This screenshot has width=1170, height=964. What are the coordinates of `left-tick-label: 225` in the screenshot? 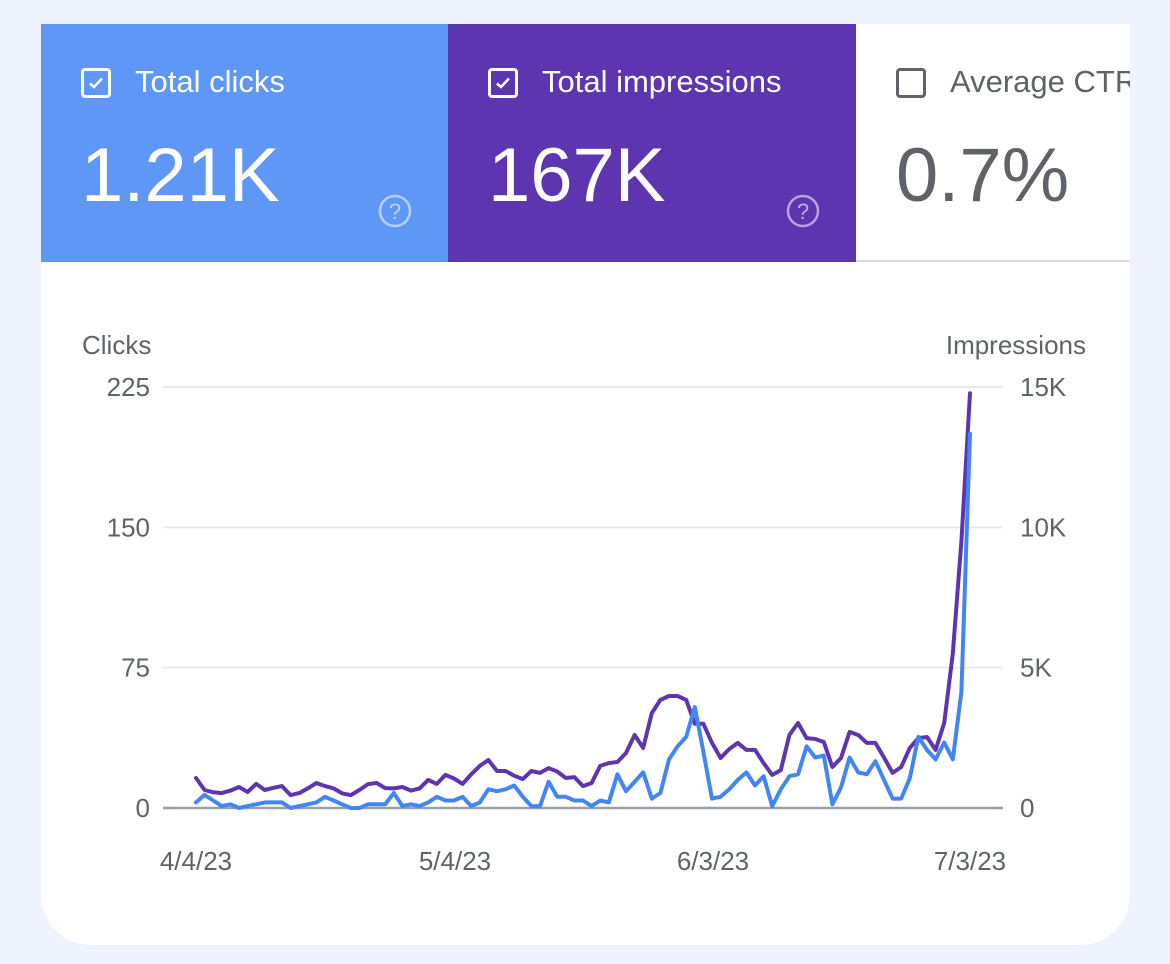 It's located at (128, 387).